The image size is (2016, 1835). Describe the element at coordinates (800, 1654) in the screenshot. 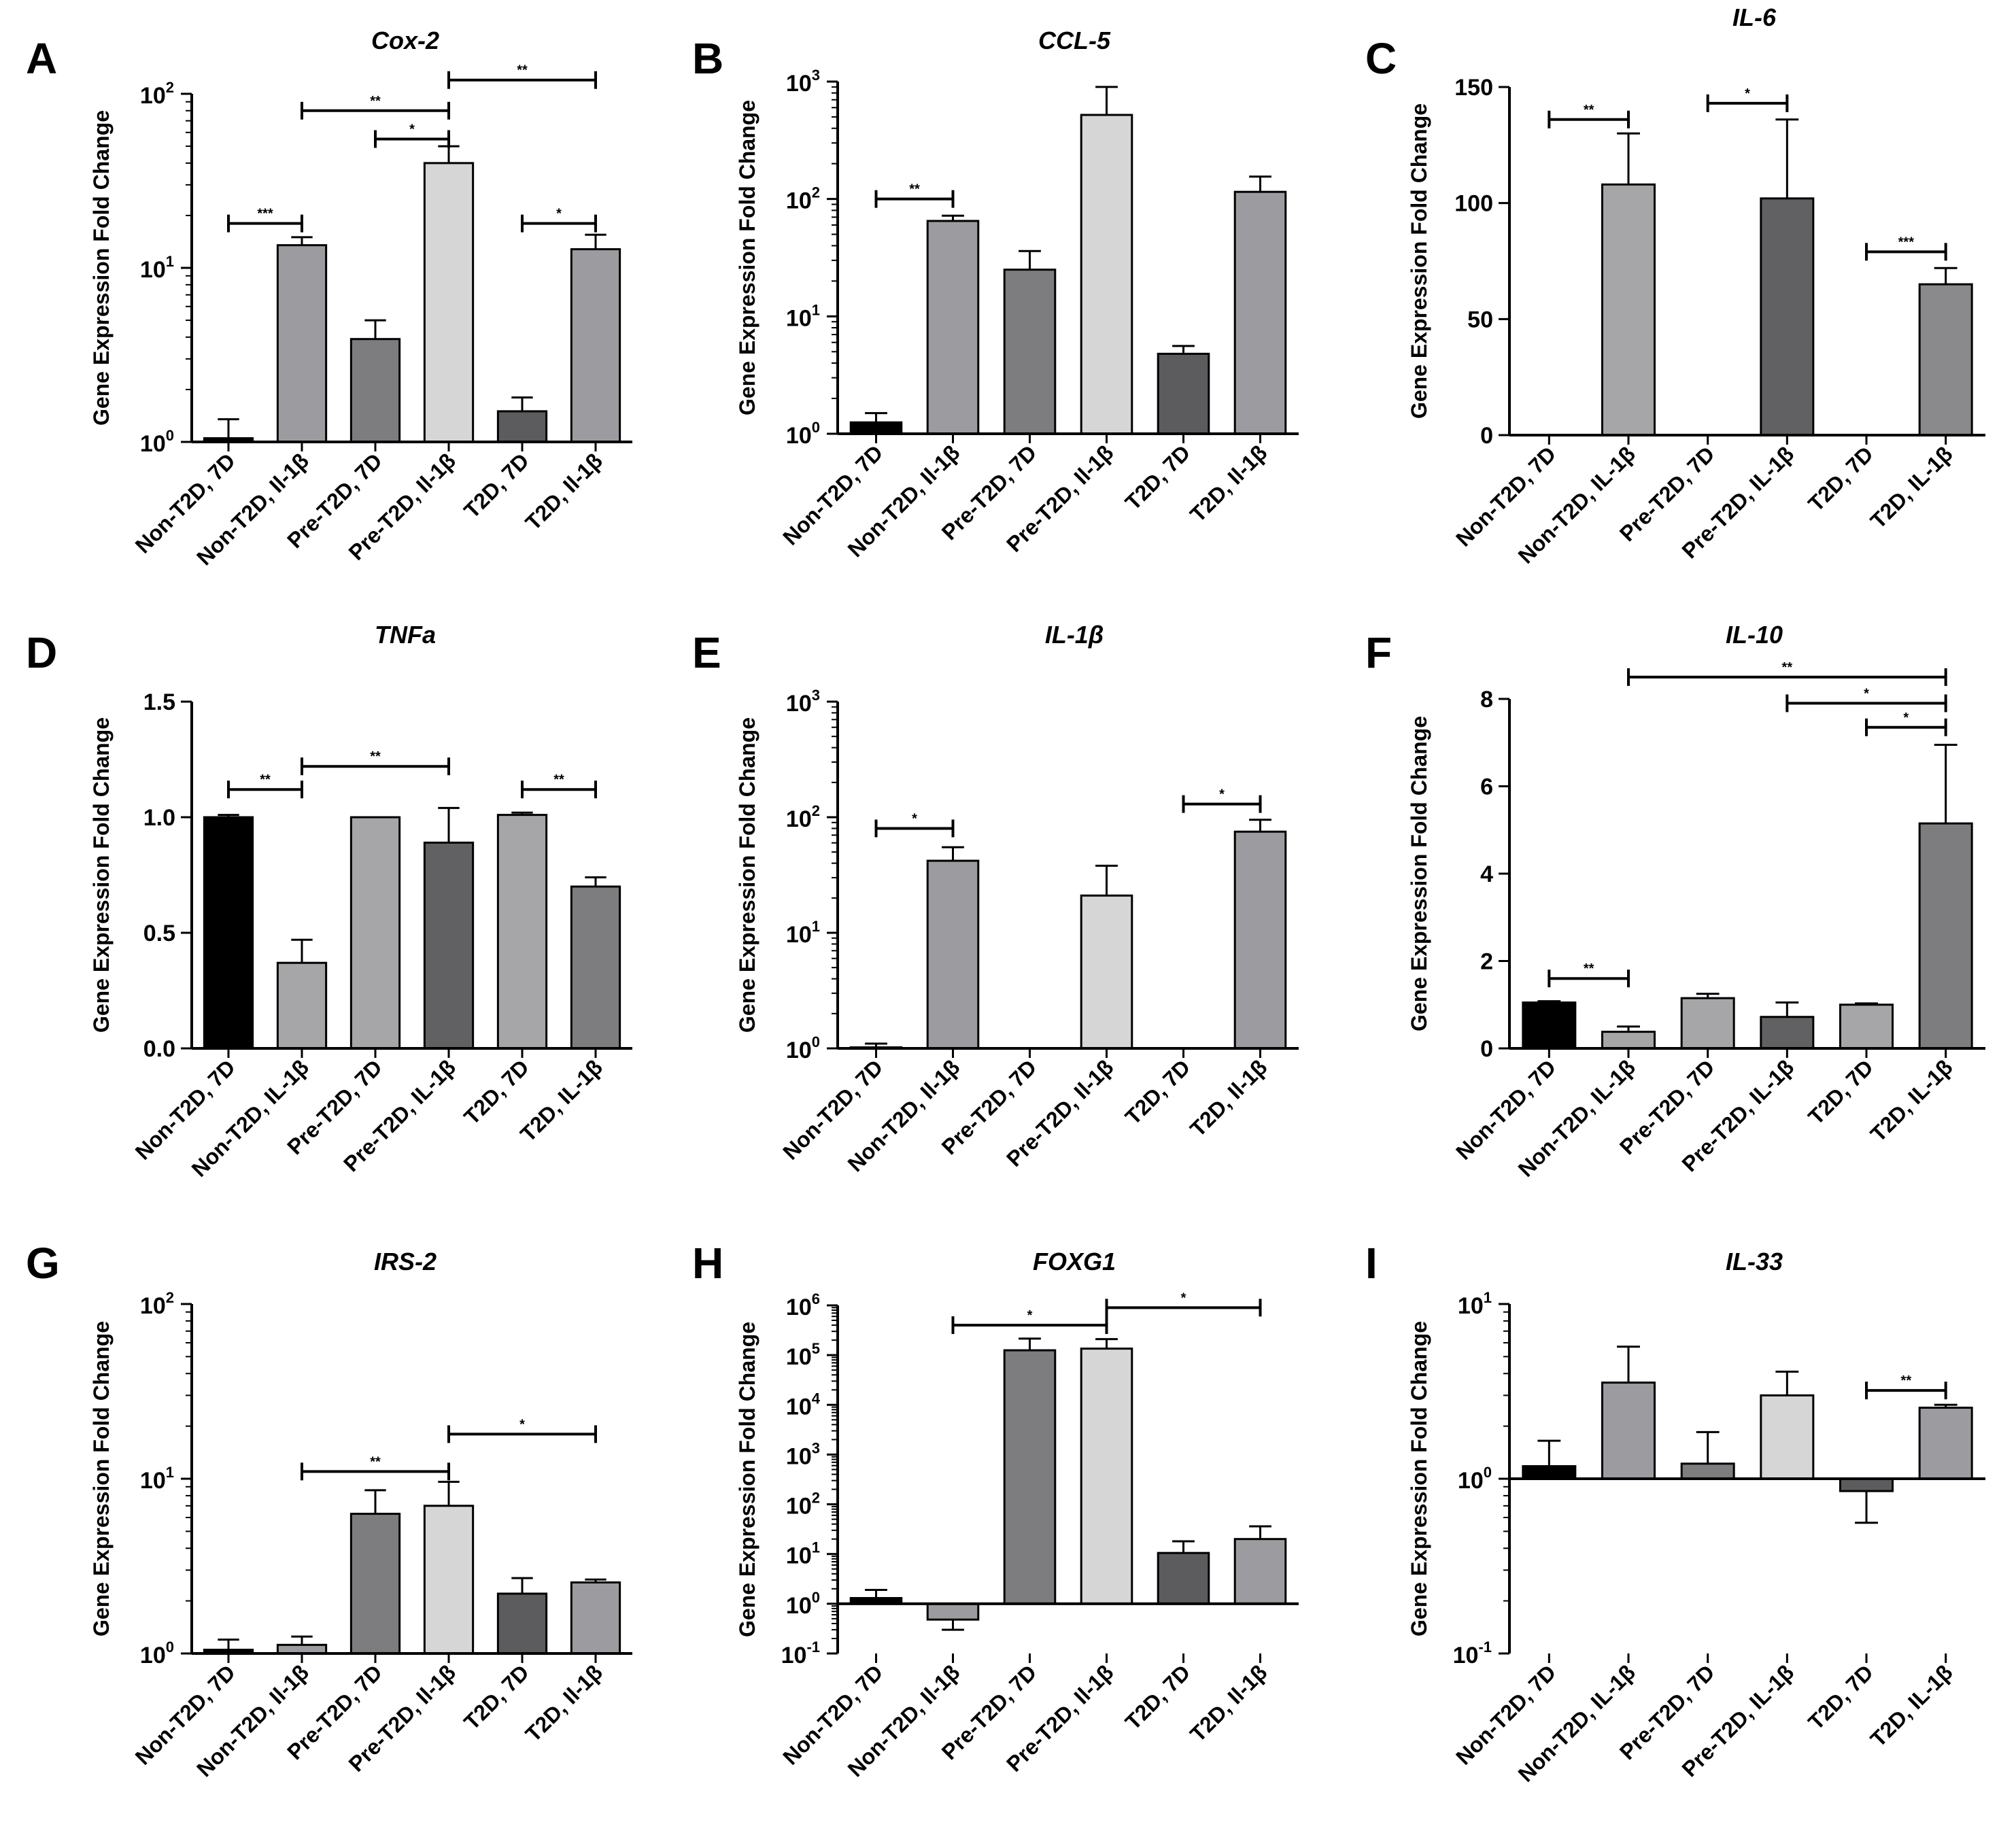

I see `y-tick-label: 10-1` at that location.